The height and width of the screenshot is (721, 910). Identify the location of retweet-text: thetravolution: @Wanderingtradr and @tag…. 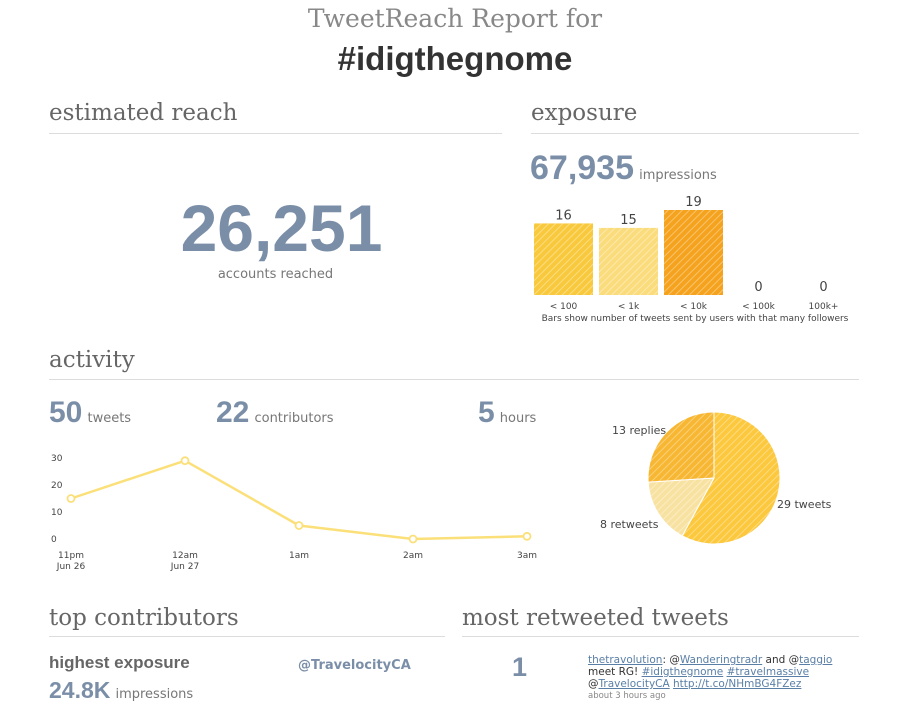
(718, 672).